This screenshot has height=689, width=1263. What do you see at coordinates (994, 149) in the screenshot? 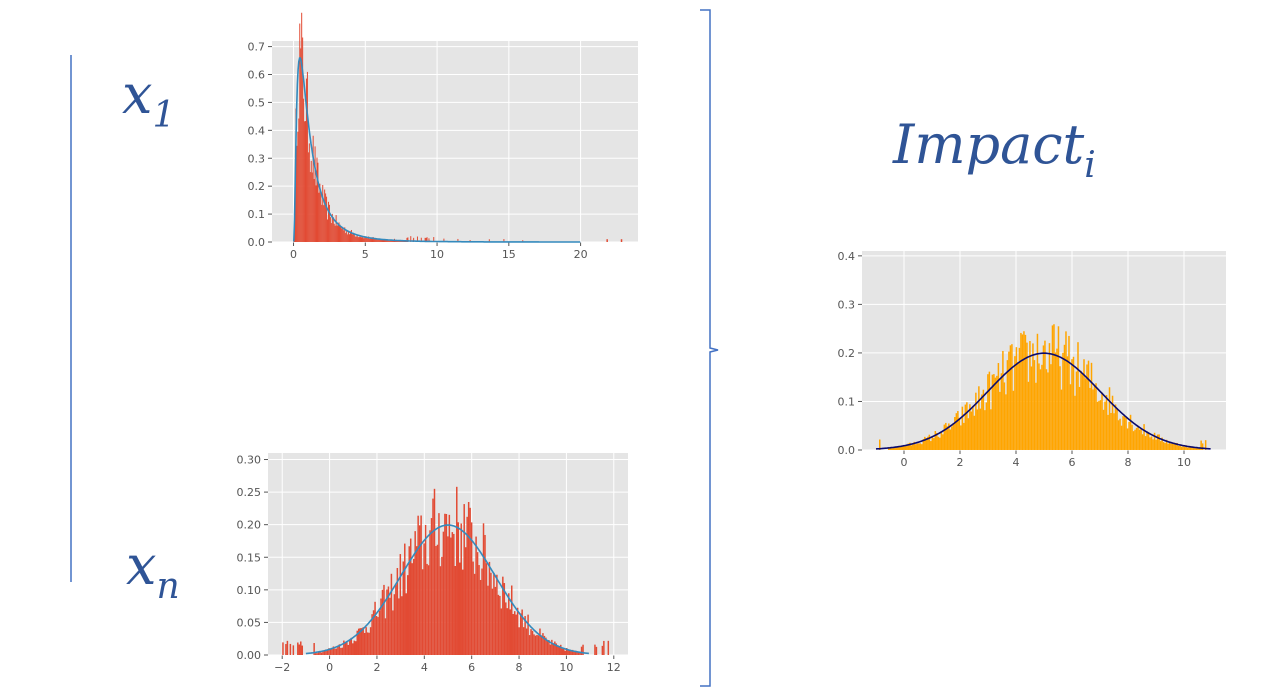
I see `impact-label: Impacti` at bounding box center [994, 149].